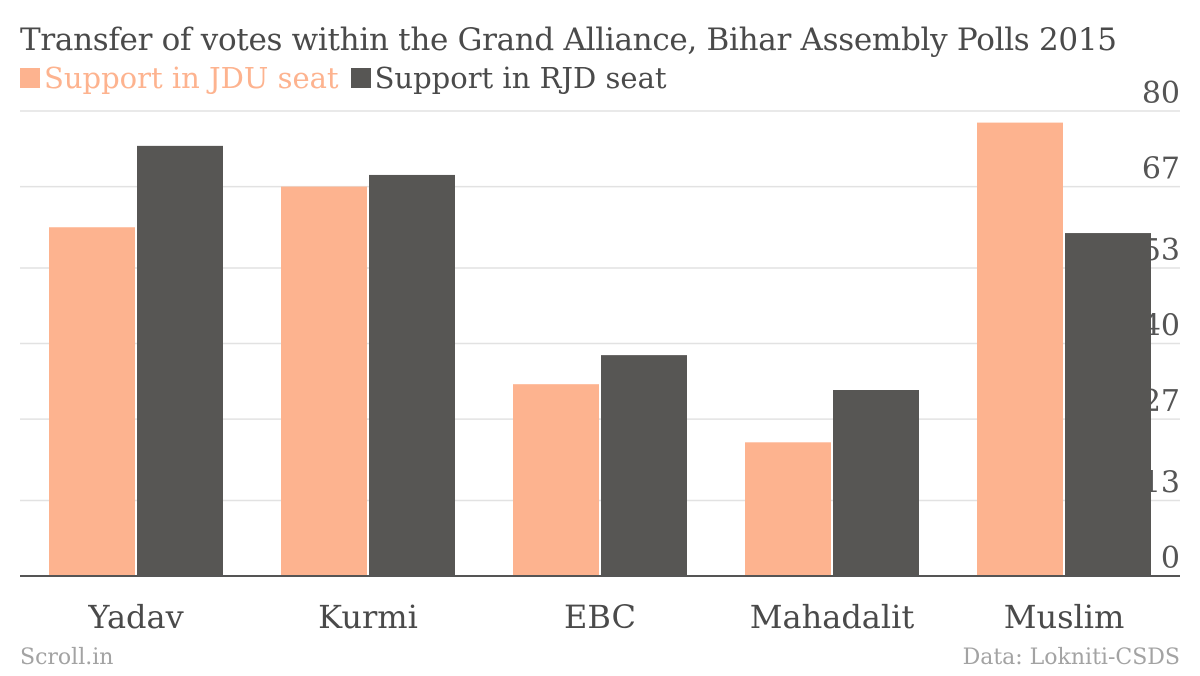 The height and width of the screenshot is (676, 1200). I want to click on bar-rjd-muslim, so click(1108, 404).